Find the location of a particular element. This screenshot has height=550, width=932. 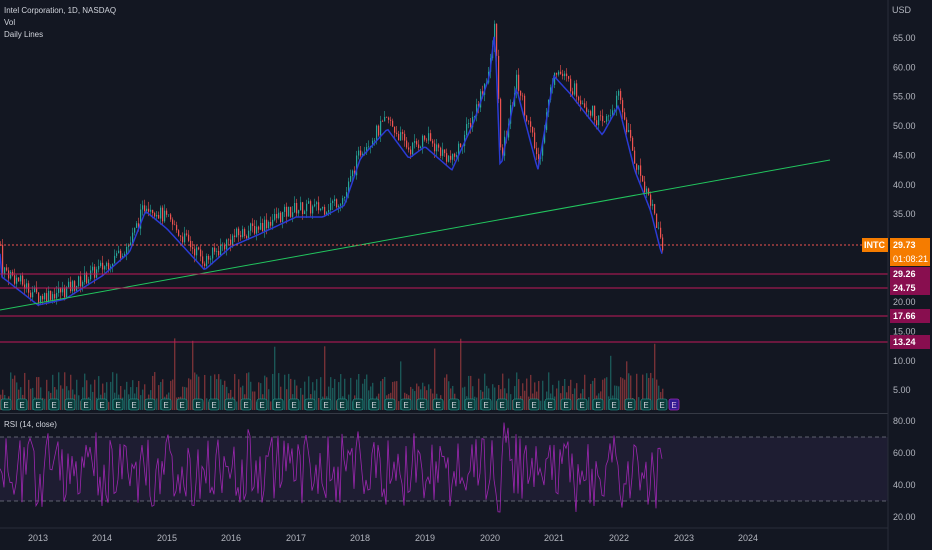

price-tick: 45.00 is located at coordinates (904, 155).